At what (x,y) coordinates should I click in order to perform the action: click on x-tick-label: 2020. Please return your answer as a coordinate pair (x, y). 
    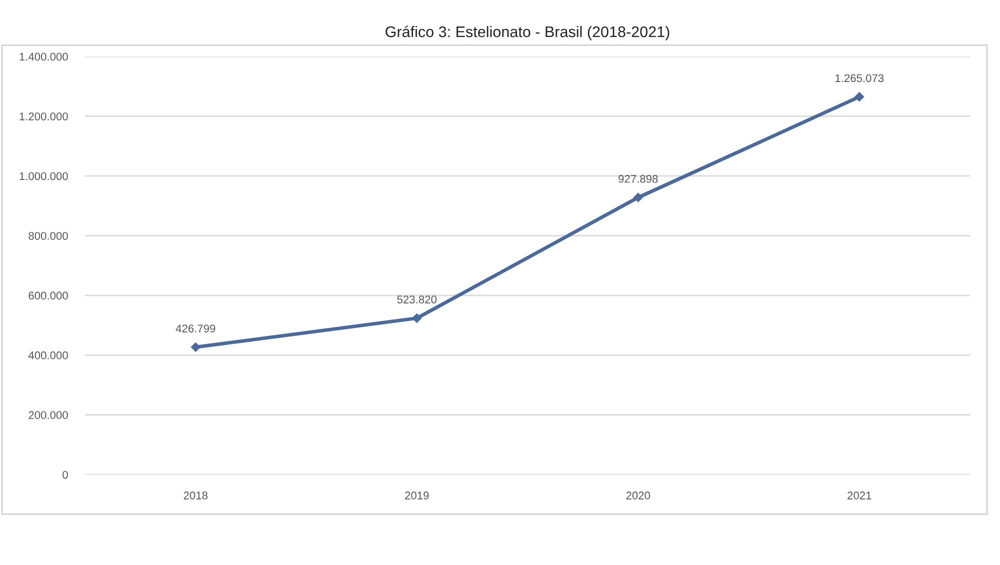
    Looking at the image, I should click on (638, 496).